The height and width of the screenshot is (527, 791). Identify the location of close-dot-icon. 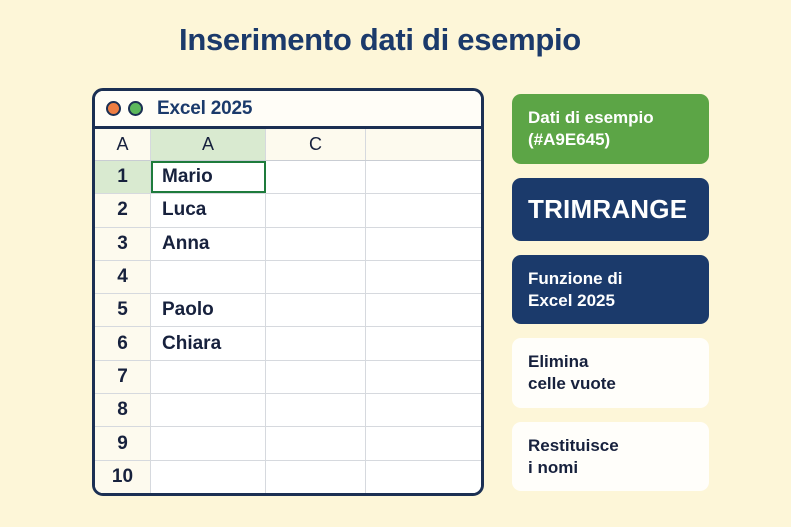
(113, 108).